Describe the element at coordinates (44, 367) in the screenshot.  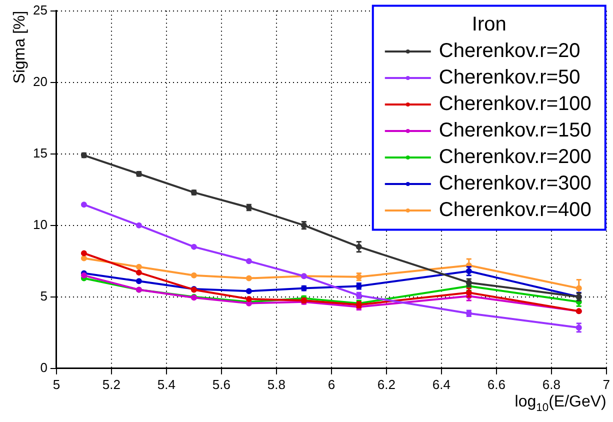
I see `y-tick-label: 0` at that location.